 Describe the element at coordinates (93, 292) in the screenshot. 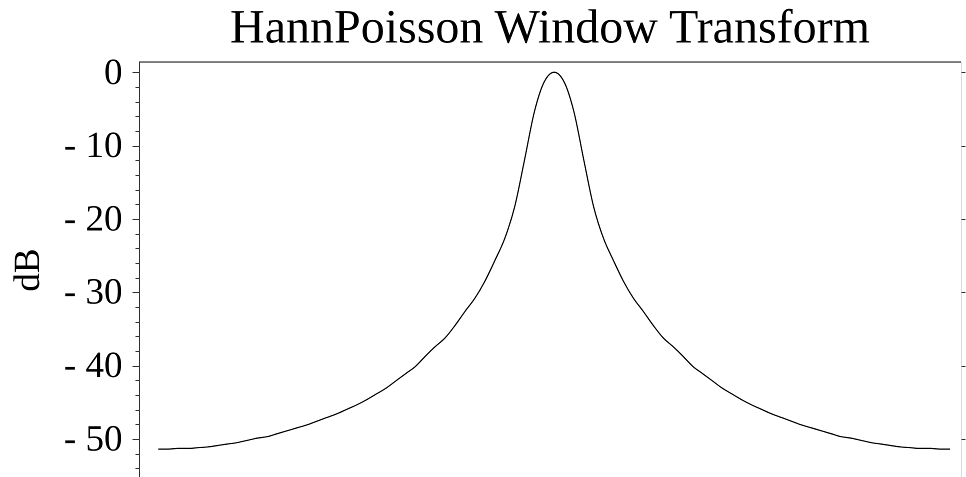

I see `y-tick-label: - 30` at that location.